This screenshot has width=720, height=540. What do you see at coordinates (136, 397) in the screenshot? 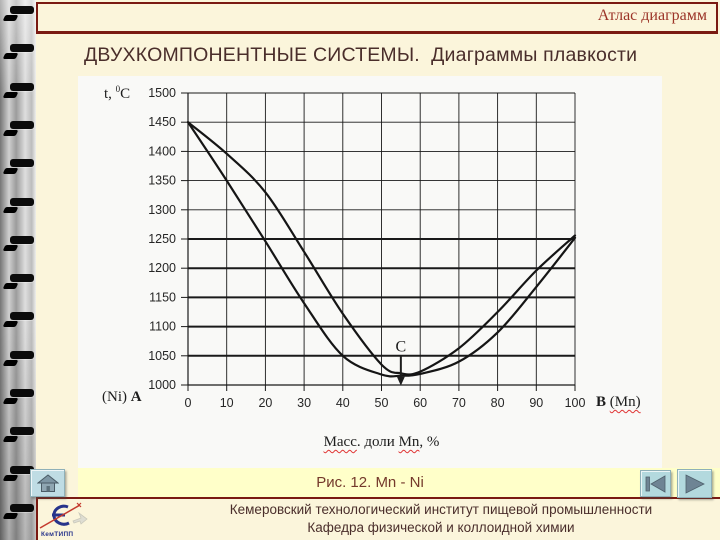
I see `left-corner-letter: A` at bounding box center [136, 397].